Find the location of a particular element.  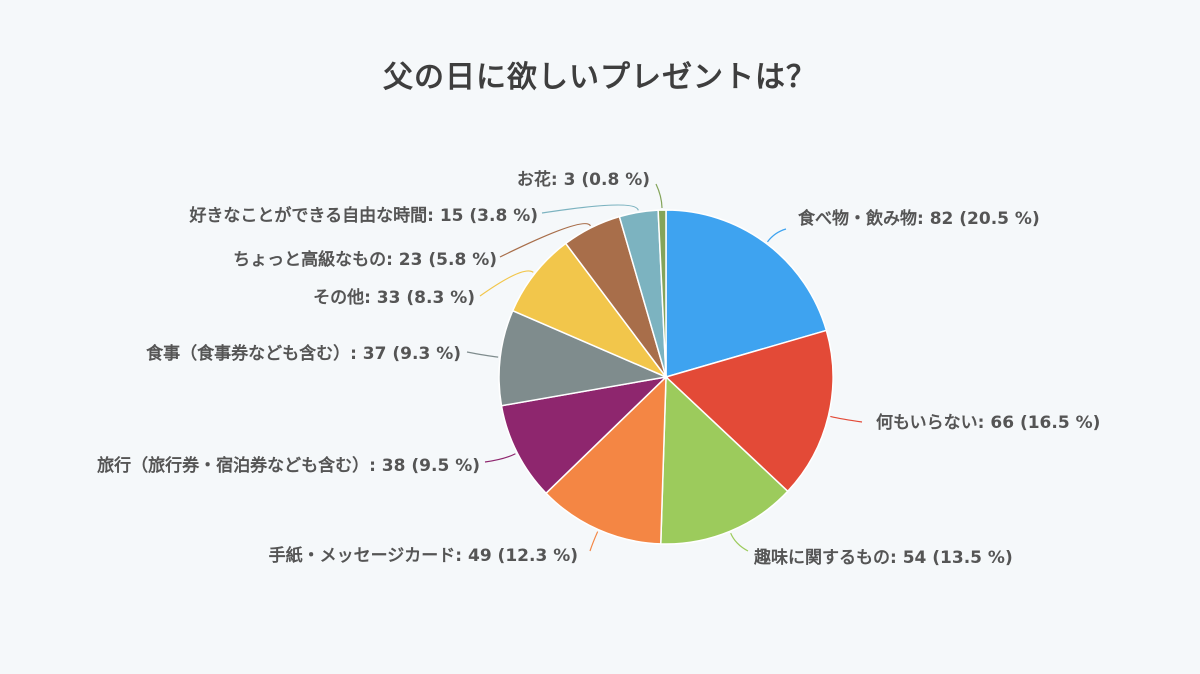

data-label-10: お花: 3 (0.8 %) is located at coordinates (583, 179).